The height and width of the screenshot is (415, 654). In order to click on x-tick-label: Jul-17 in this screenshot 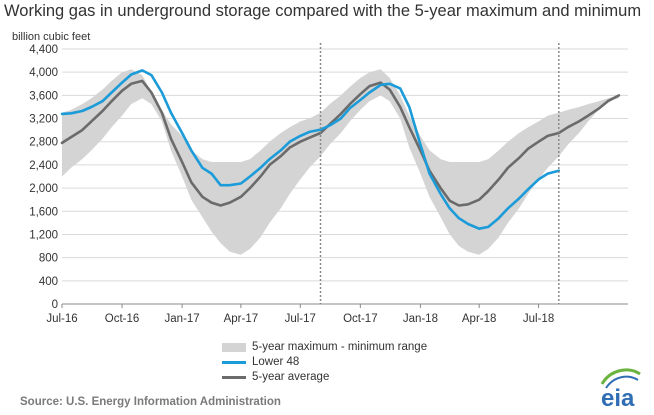, I will do `click(300, 319)`.